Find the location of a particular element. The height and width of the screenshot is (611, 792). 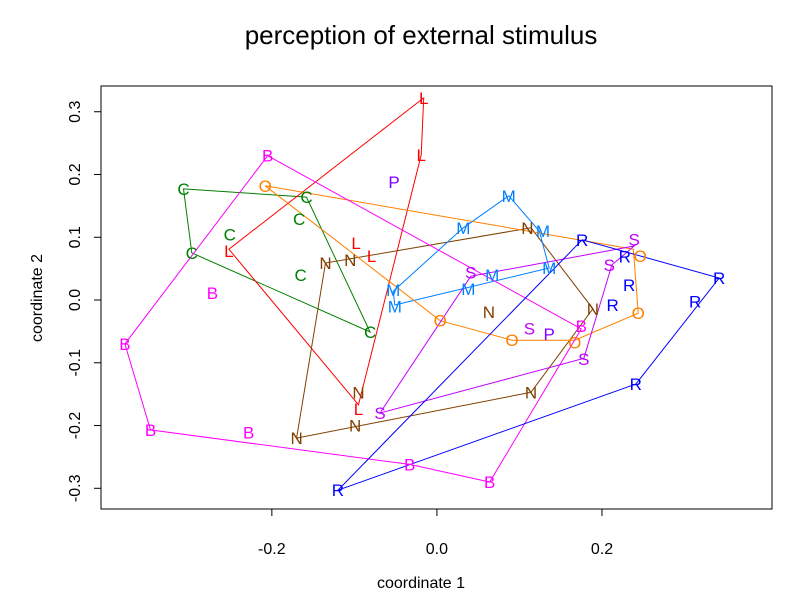

point-O-4: O is located at coordinates (511, 340).